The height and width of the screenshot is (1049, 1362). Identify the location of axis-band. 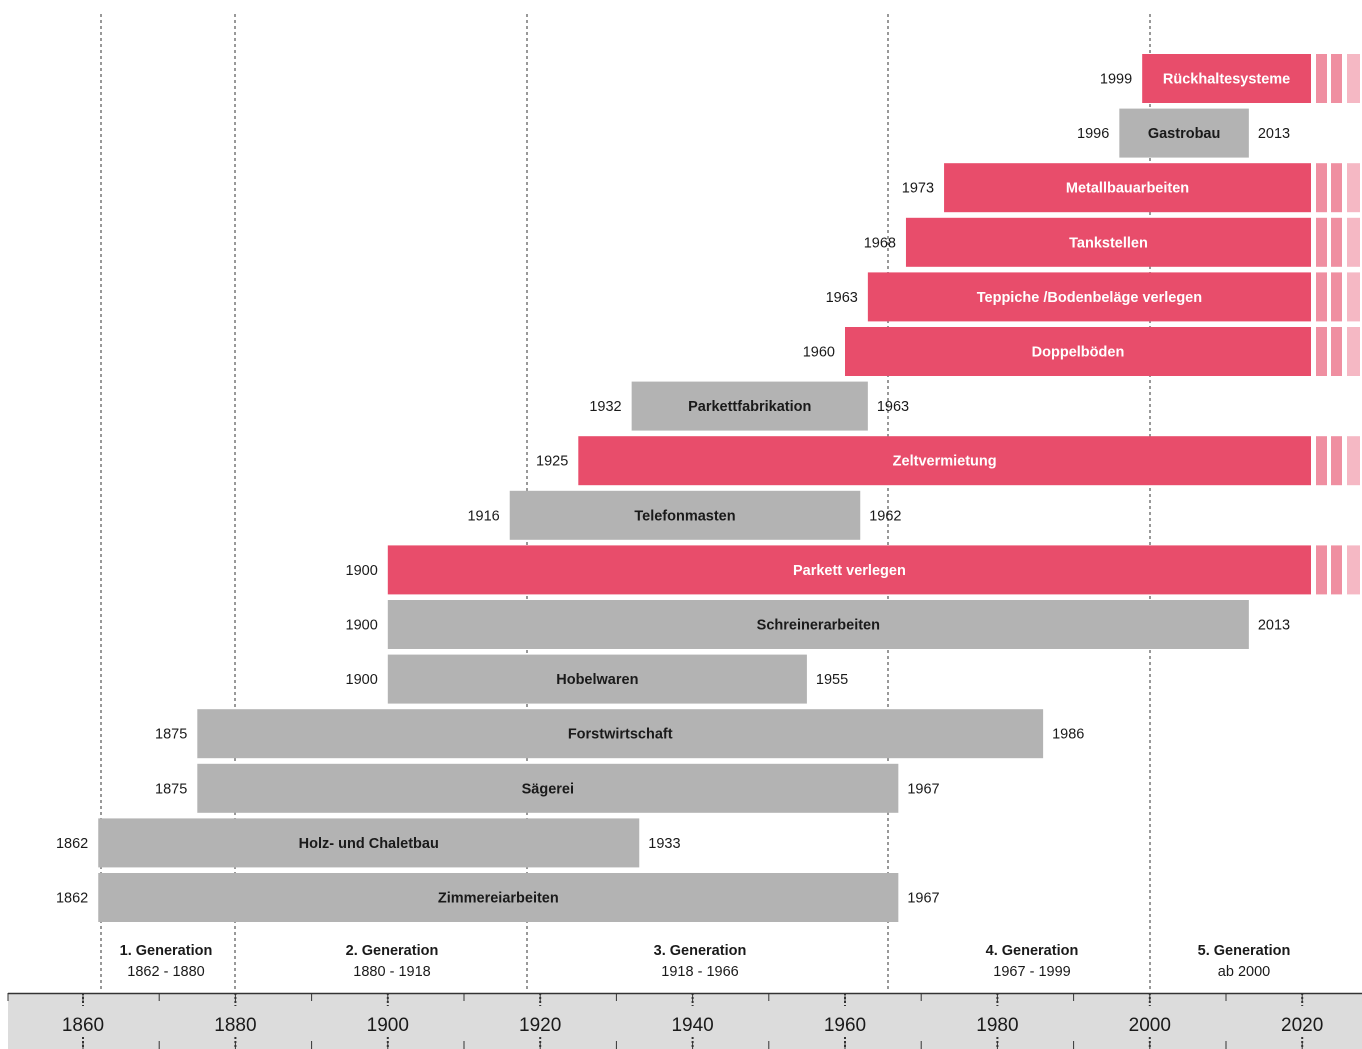
(685, 1021).